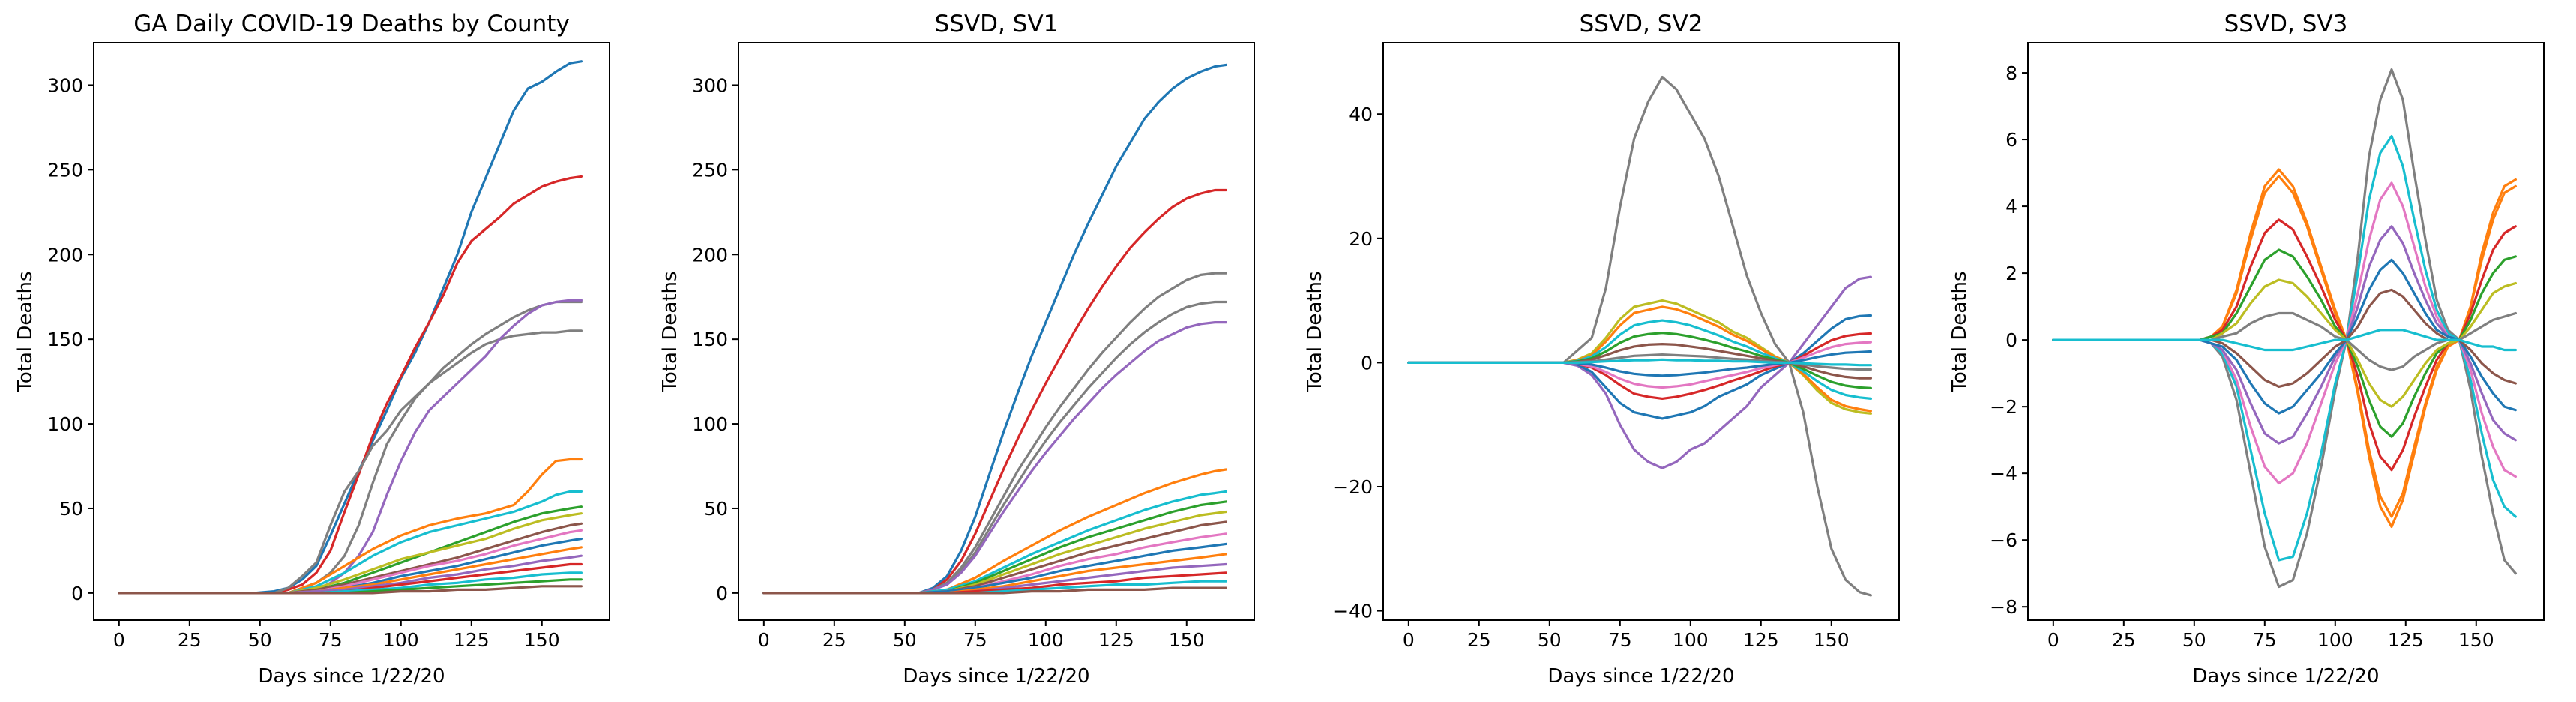 This screenshot has height=702, width=2576. I want to click on panel-3-ytick-label-3: −2, so click(2004, 407).